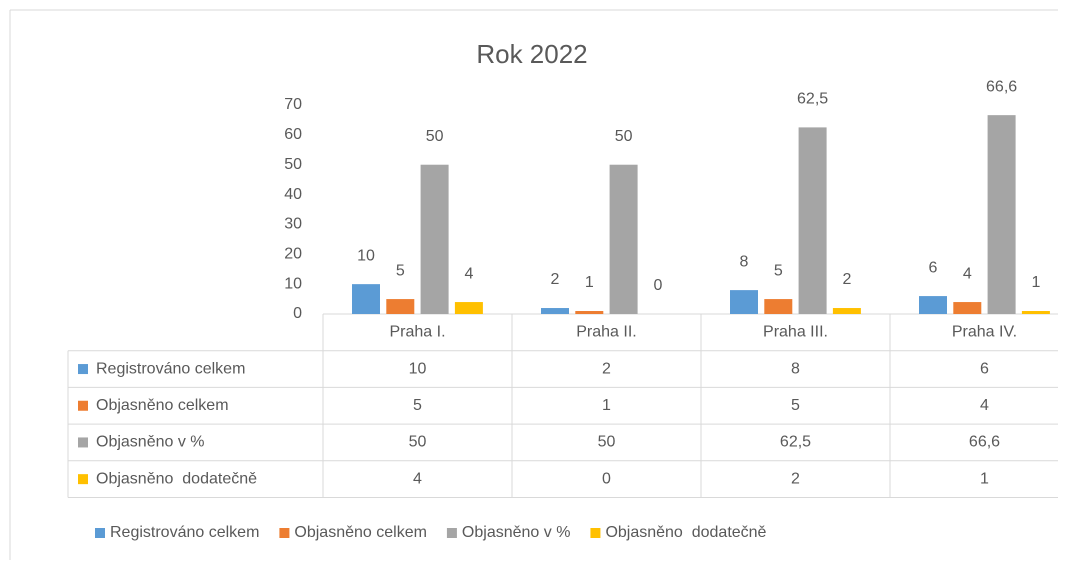  I want to click on x-tick-label: Praha I., so click(417, 332).